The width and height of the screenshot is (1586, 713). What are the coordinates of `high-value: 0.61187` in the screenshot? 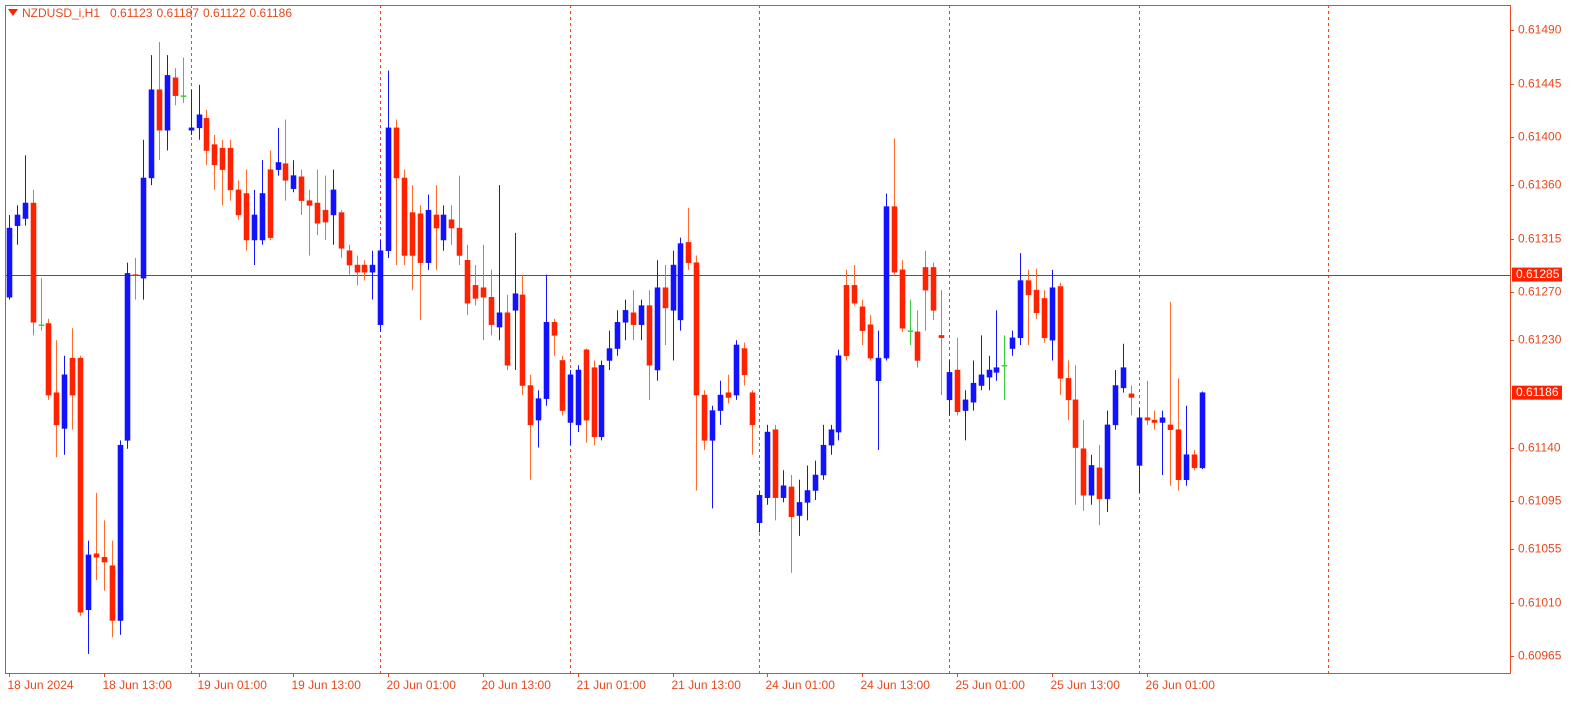 It's located at (178, 13).